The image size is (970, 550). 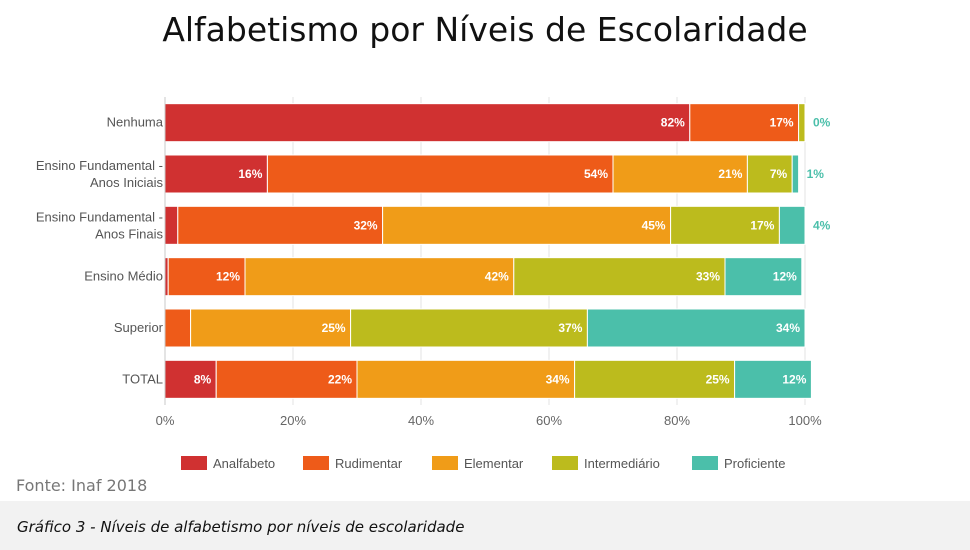 What do you see at coordinates (730, 174) in the screenshot?
I see `data-label: 21%` at bounding box center [730, 174].